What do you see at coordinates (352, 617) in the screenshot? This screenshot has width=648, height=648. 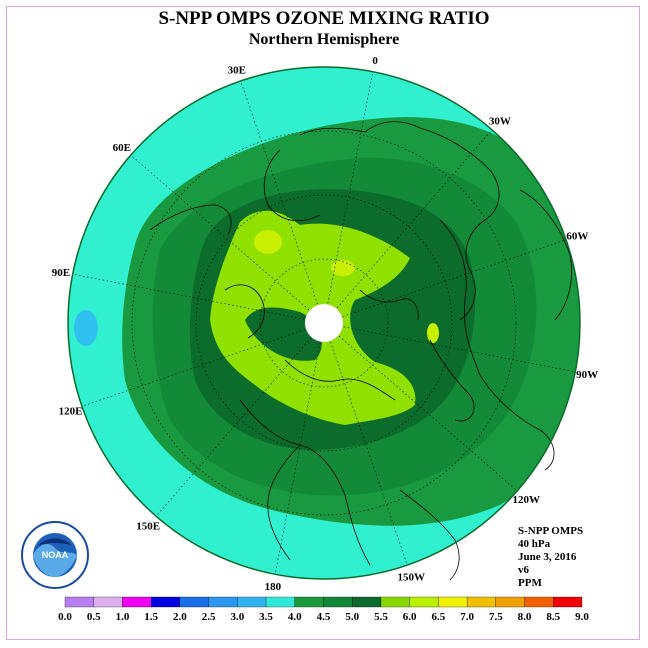 I see `colorbar-tick-label: 5.0` at bounding box center [352, 617].